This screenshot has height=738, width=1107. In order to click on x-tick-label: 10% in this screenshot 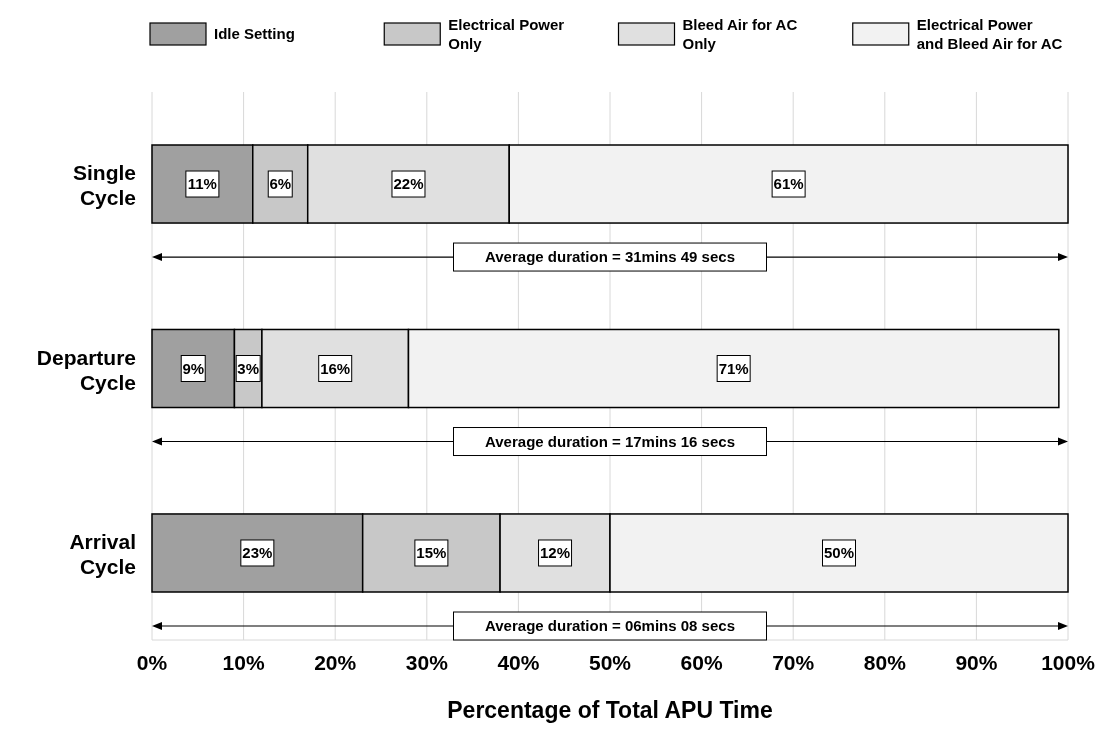, I will do `click(243, 662)`.